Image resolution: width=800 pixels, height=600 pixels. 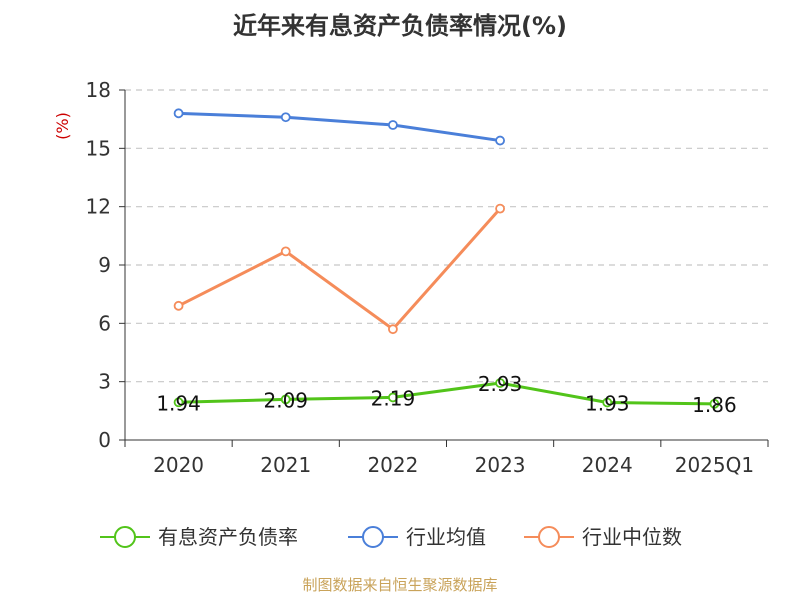 What do you see at coordinates (62, 126) in the screenshot?
I see `y-axis-unit-label: (%)` at bounding box center [62, 126].